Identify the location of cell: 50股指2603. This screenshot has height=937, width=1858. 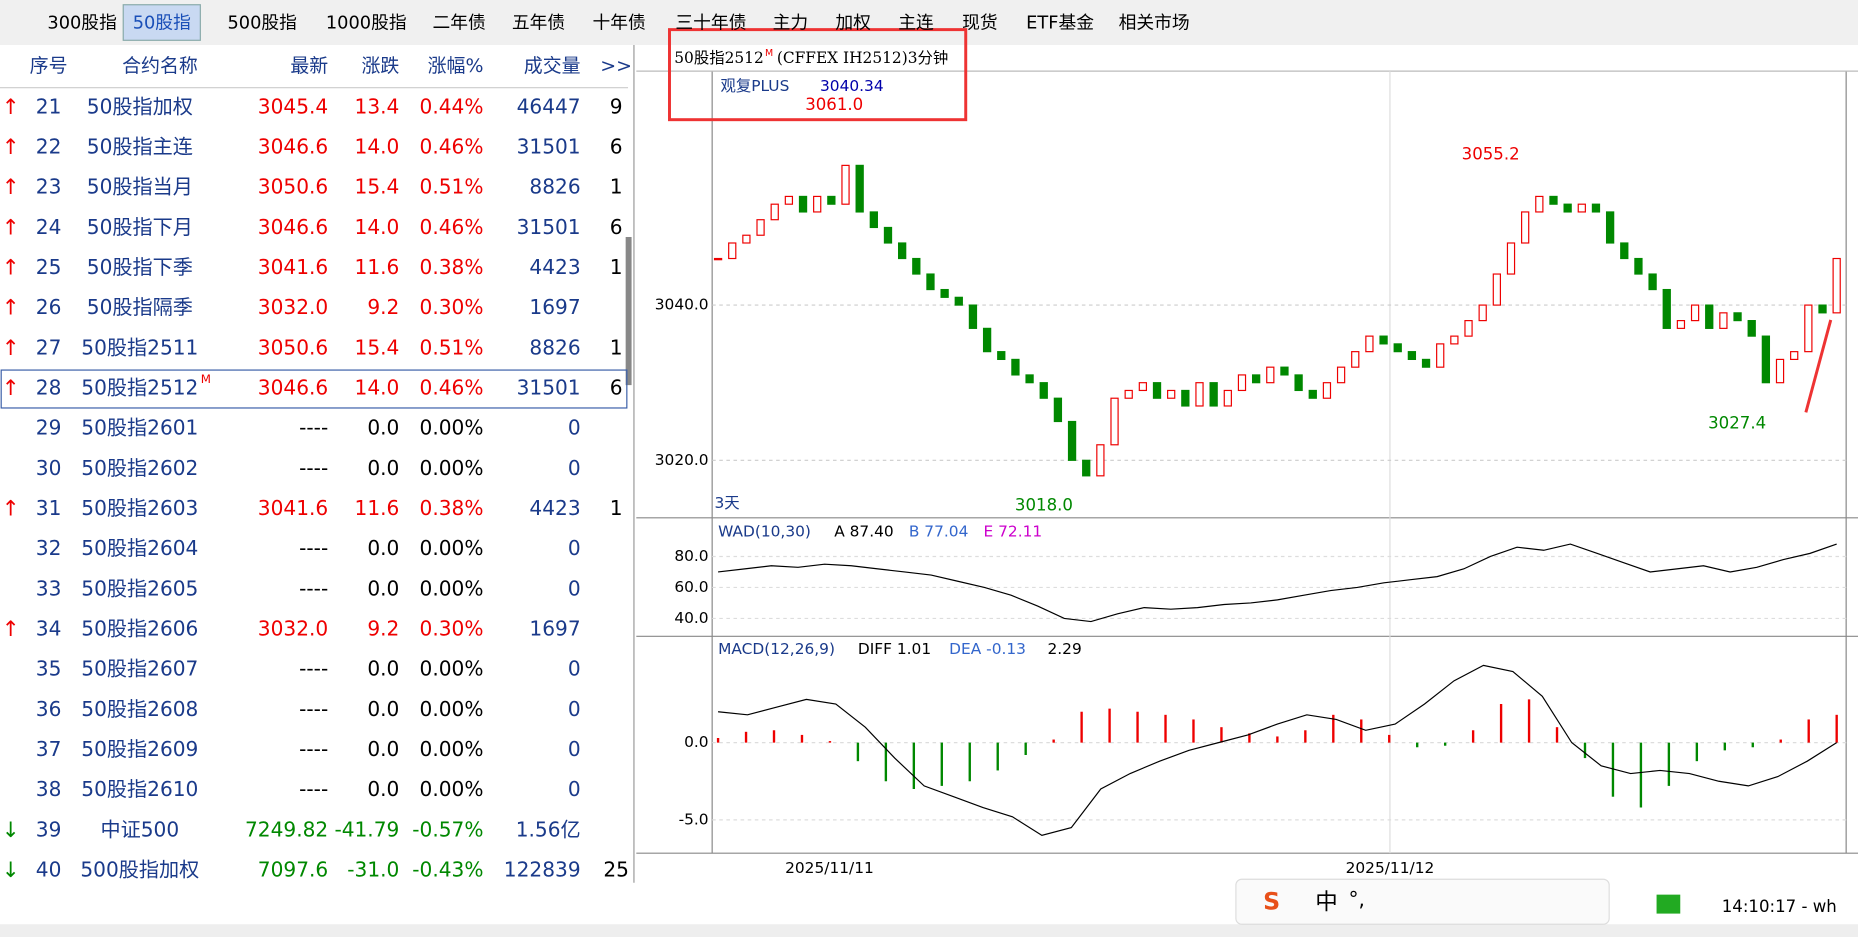
(139, 508).